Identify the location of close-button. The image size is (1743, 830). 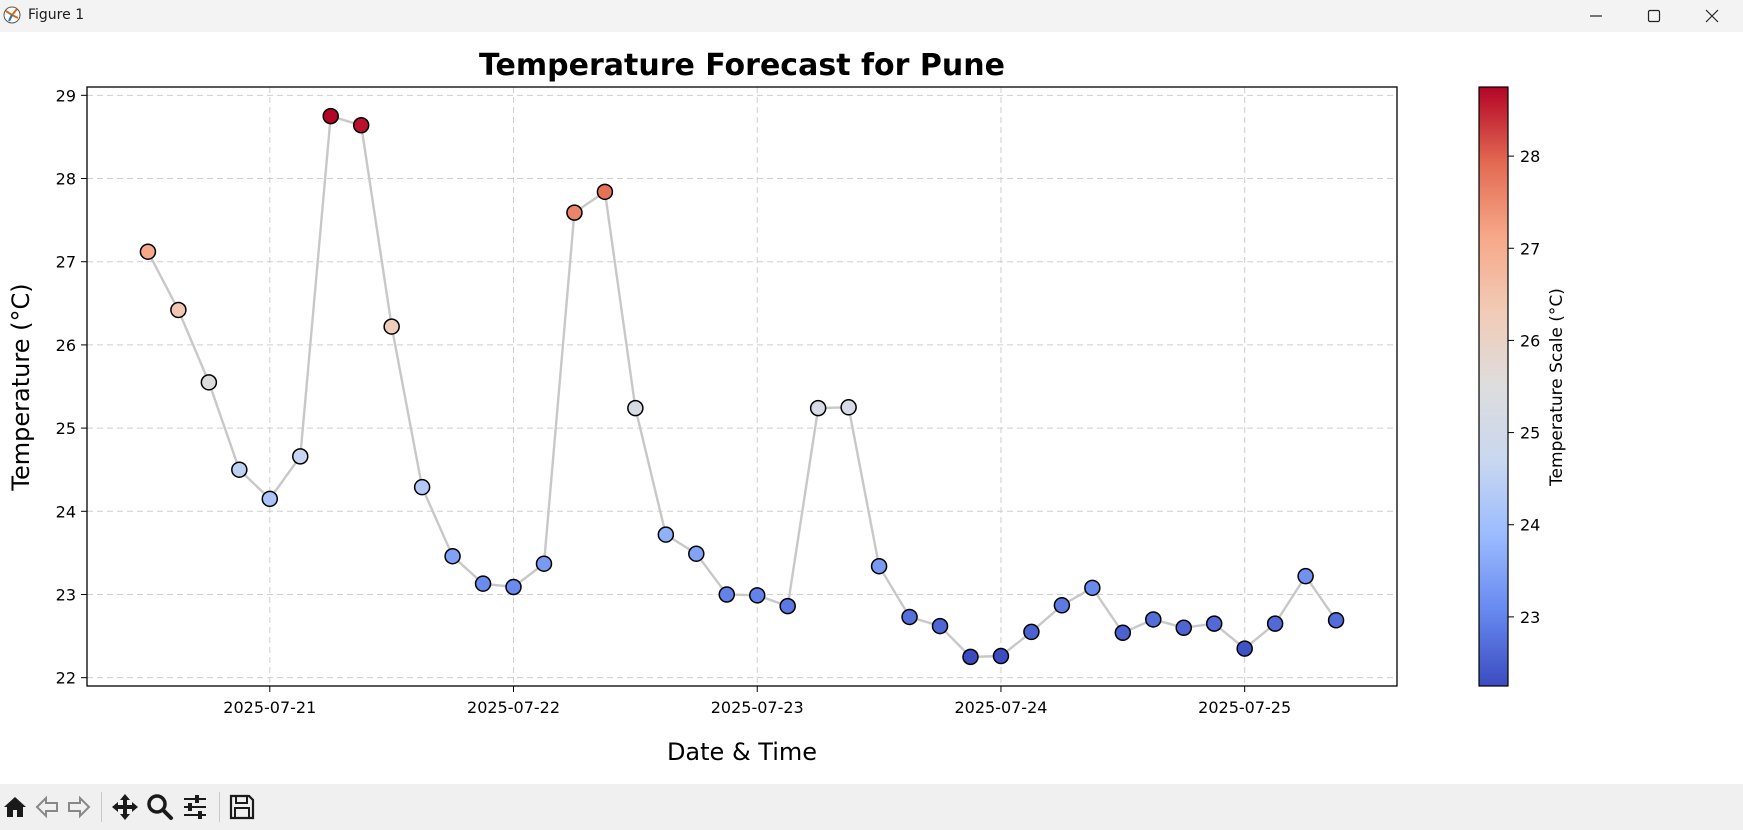
(1712, 16).